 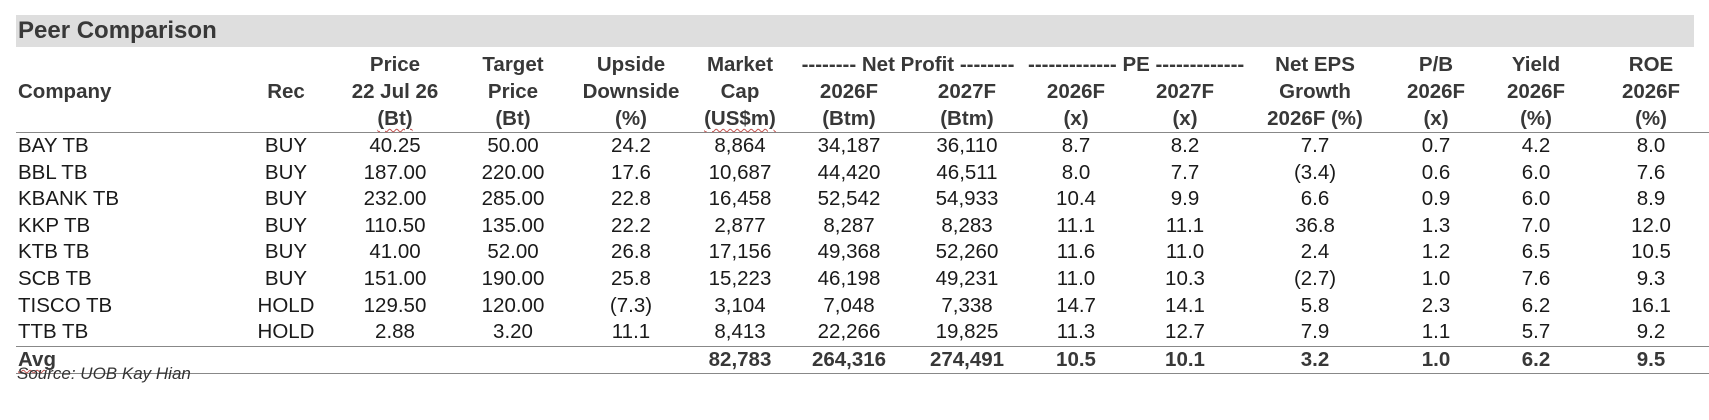 I want to click on price-cell: 187.00, so click(x=395, y=172).